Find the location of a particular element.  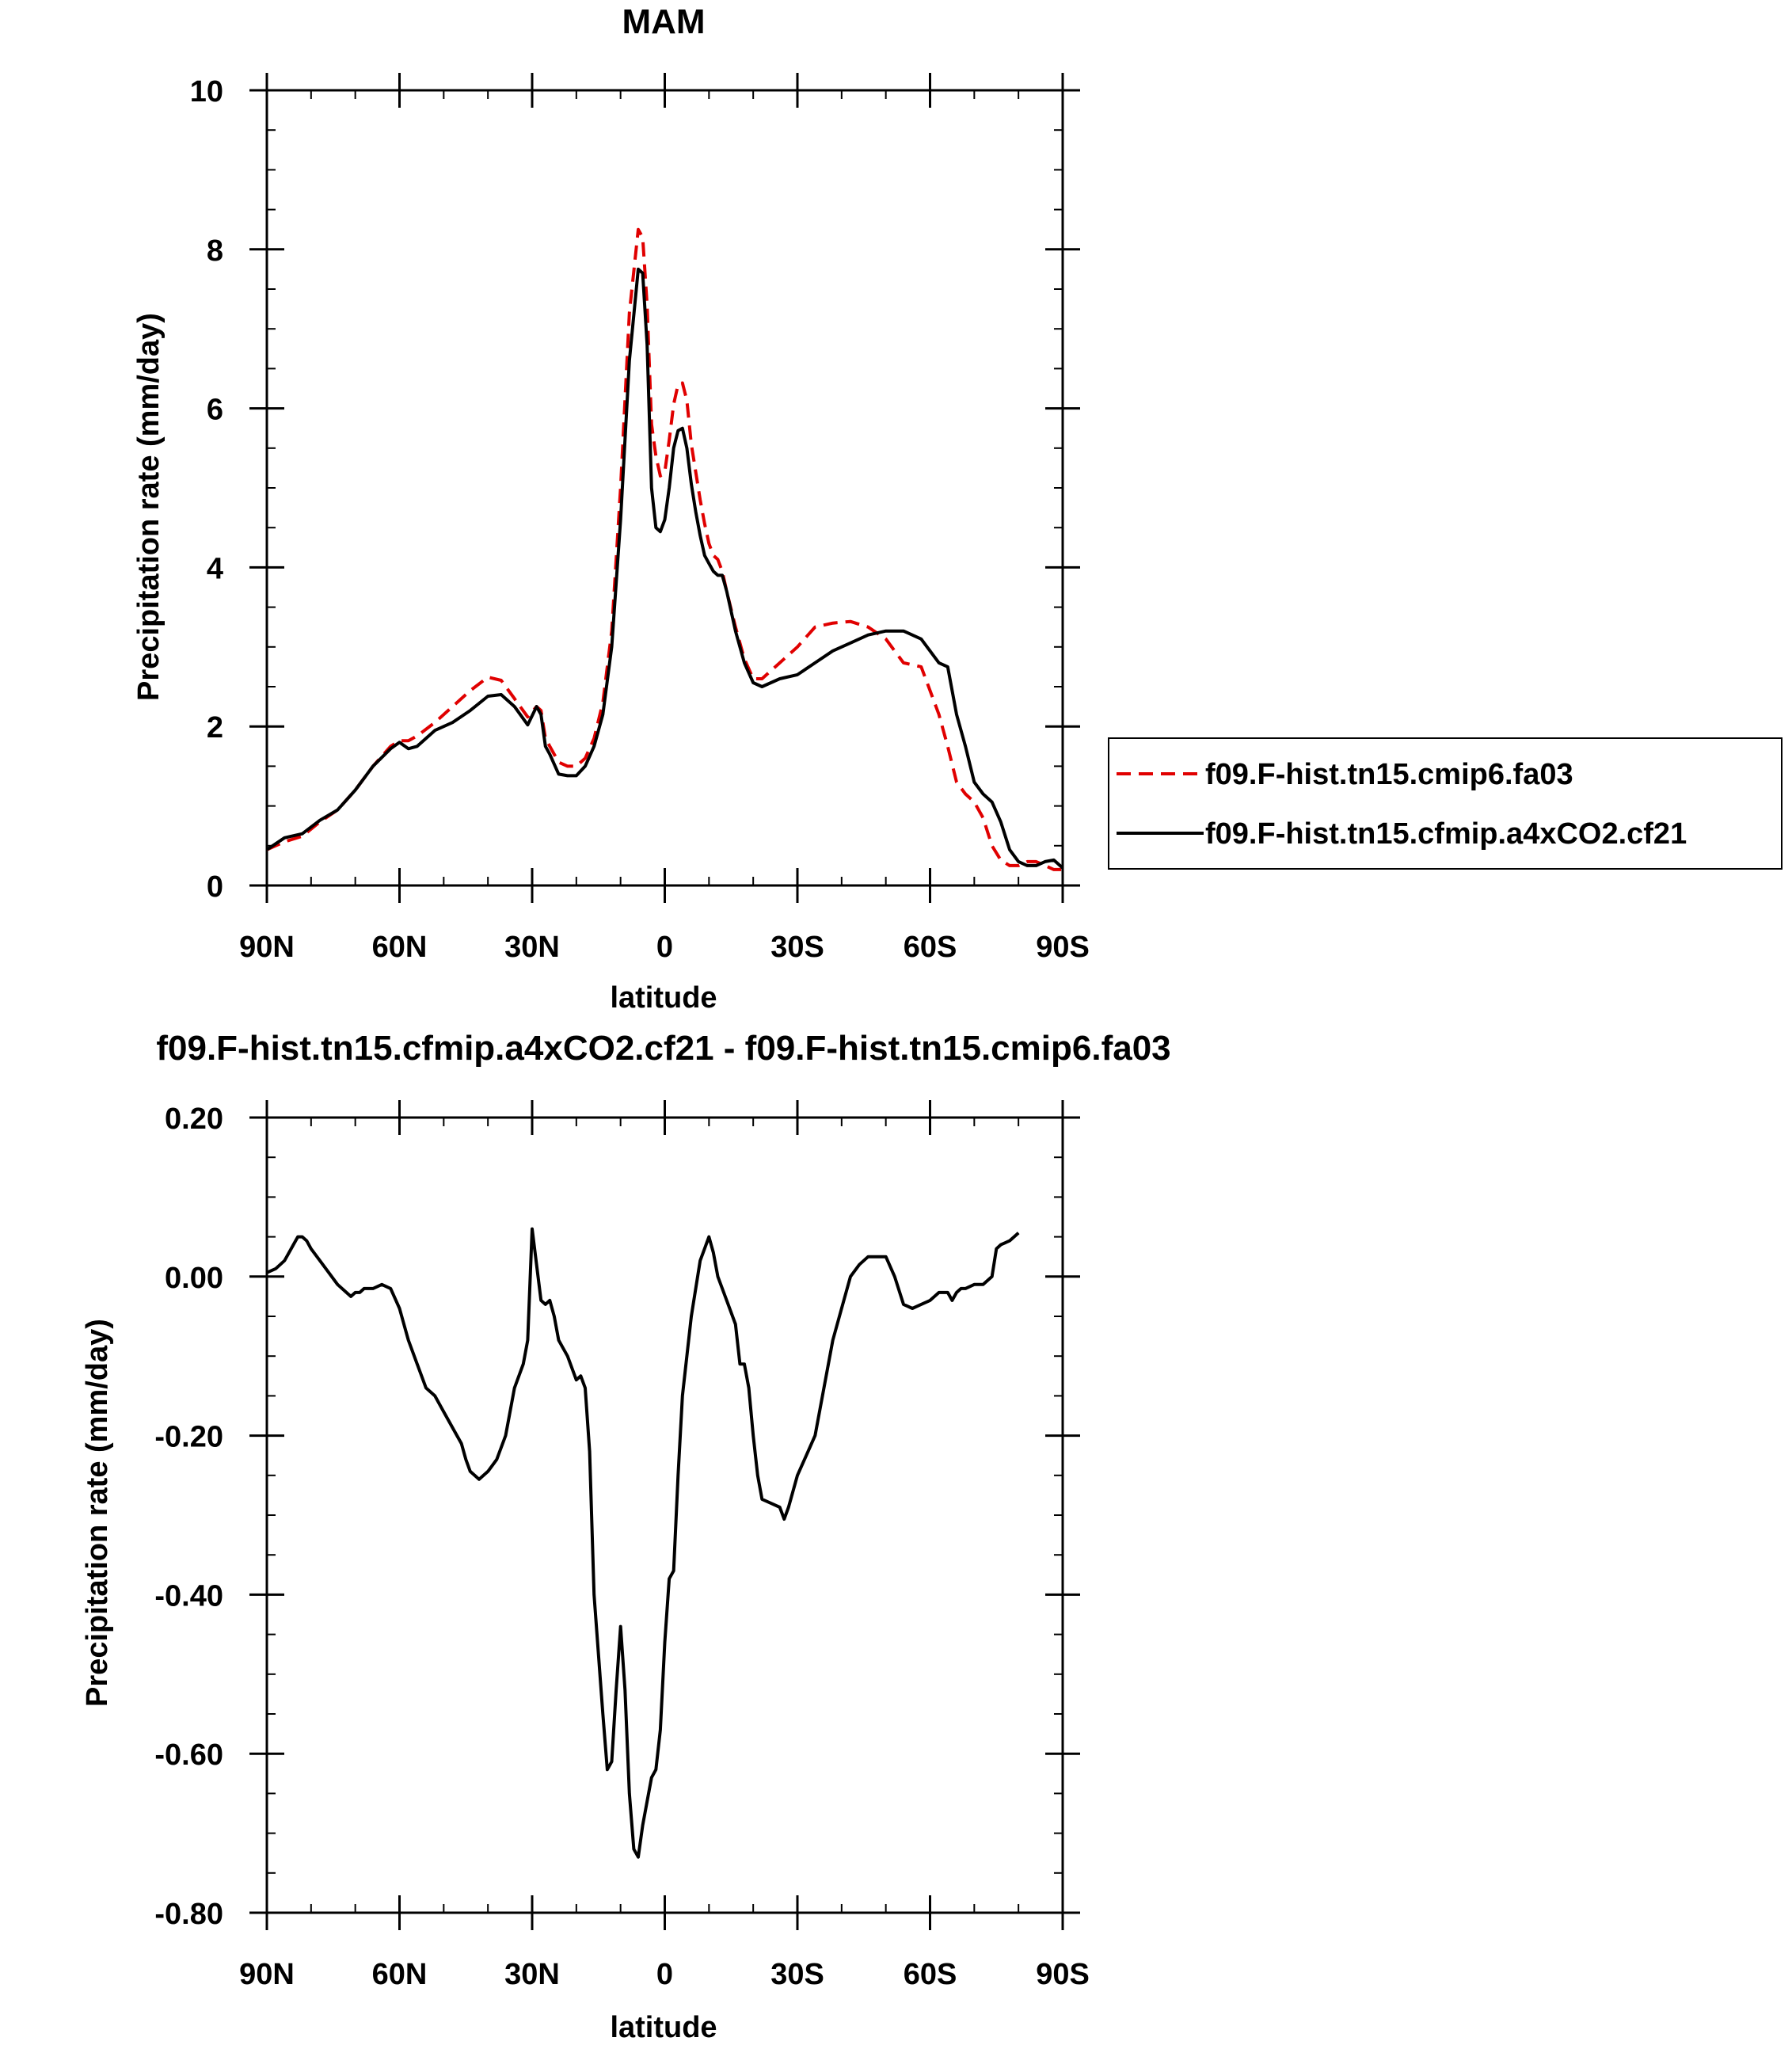

y-tick-labels: 0 2 4 6 8 10 is located at coordinates (206, 489).